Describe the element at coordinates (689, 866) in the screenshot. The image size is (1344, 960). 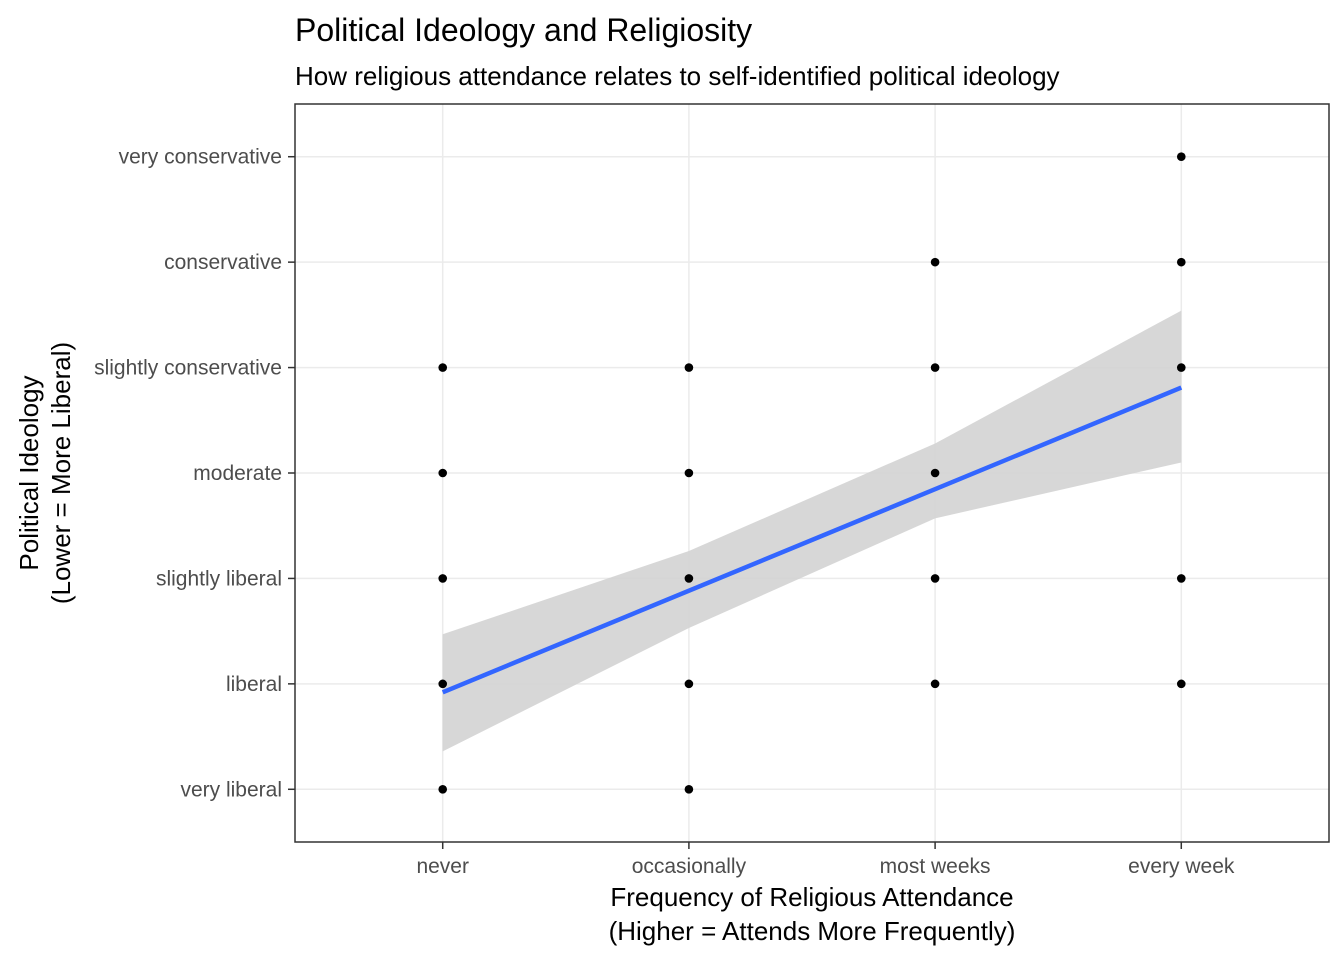
I see `x-tick-label-occasionally: occasionally` at that location.